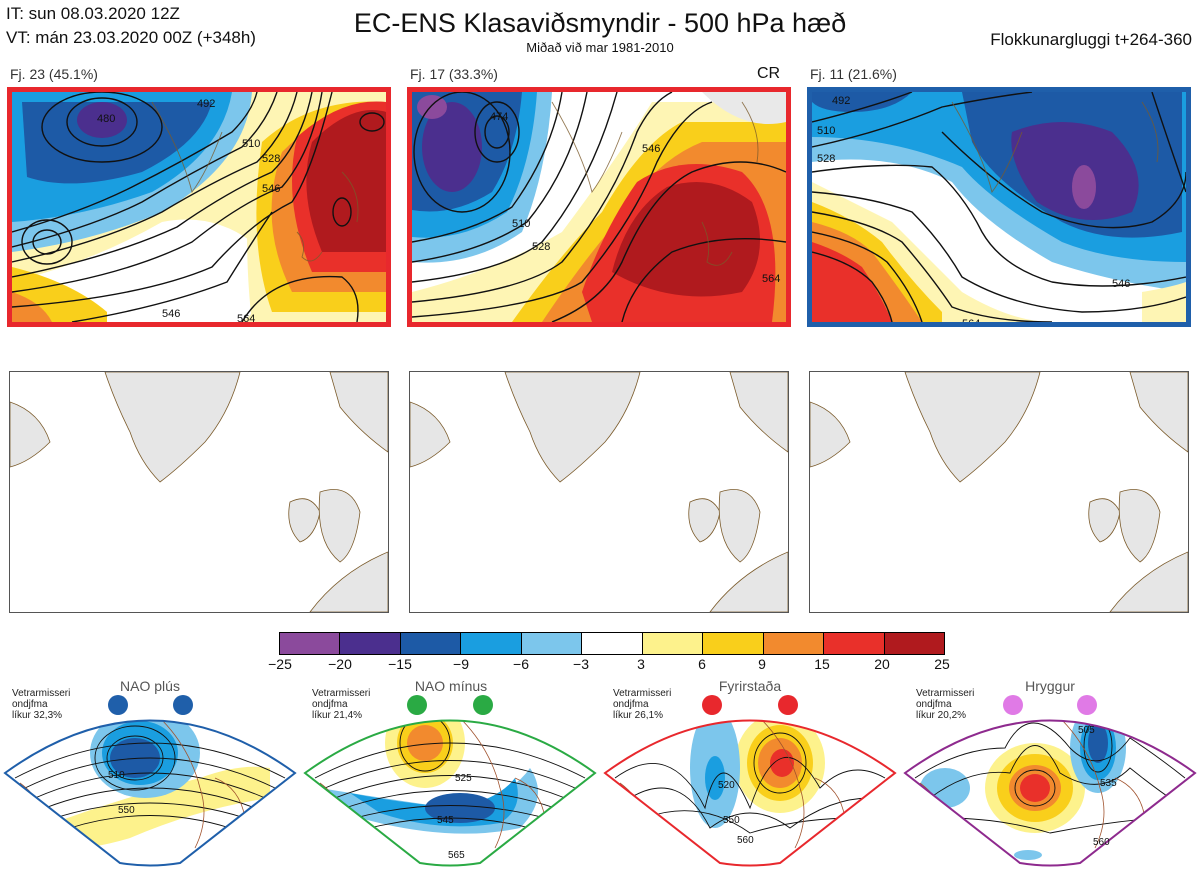 The width and height of the screenshot is (1200, 871). Describe the element at coordinates (600, 47) in the screenshot. I see `climatology-subtitle: Miðað við mar 1981-2010` at that location.